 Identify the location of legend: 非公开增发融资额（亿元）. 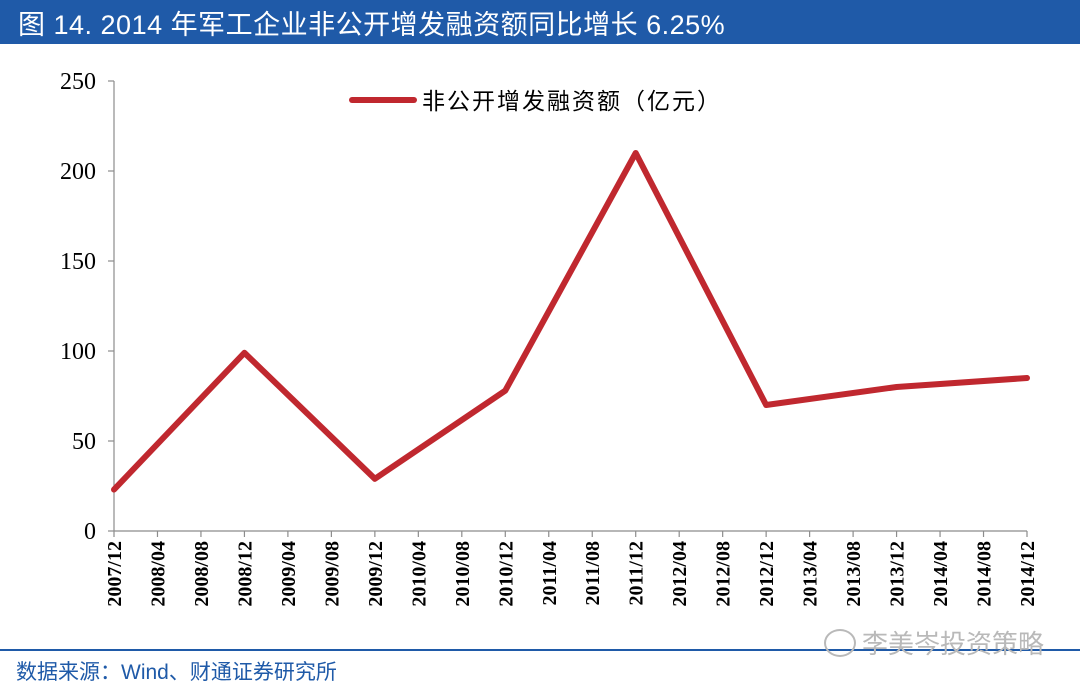
(535, 102).